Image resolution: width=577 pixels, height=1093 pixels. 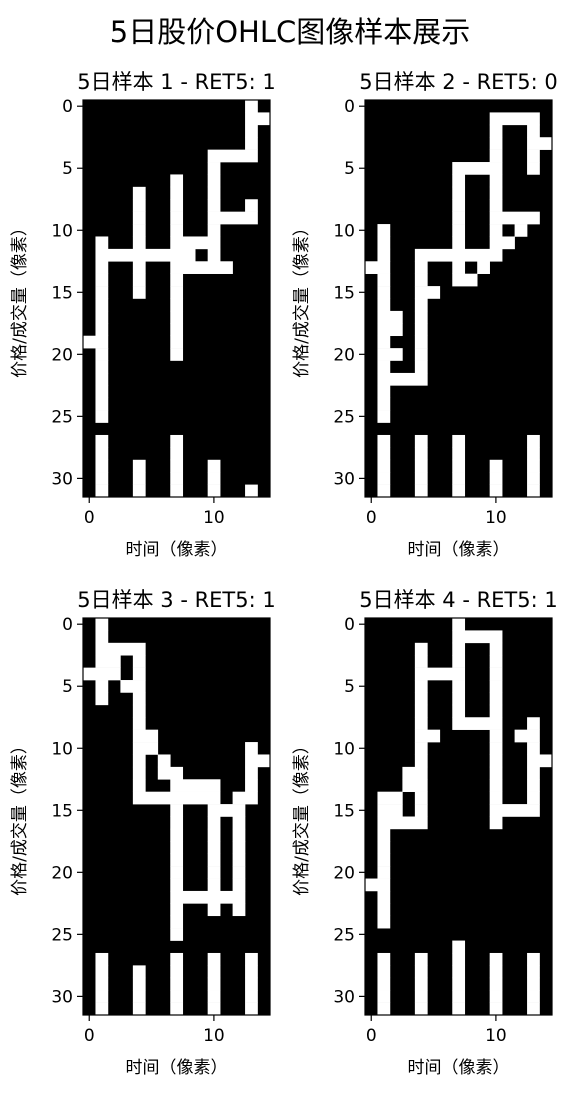 I want to click on y-tick-label: 15, so click(x=62, y=293).